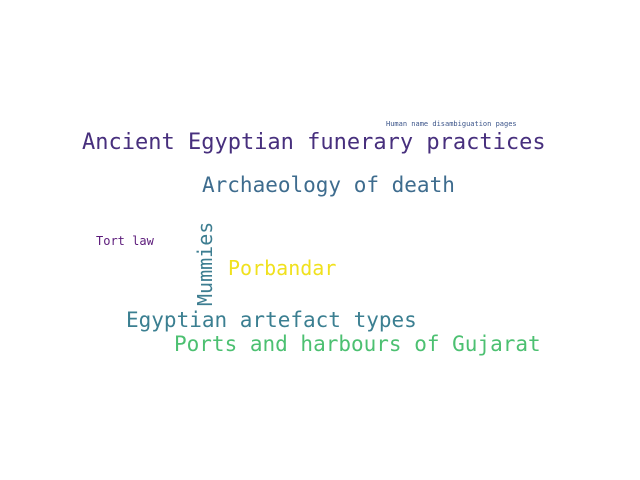  Describe the element at coordinates (205, 263) in the screenshot. I see `word-mummies: Mummies` at that location.